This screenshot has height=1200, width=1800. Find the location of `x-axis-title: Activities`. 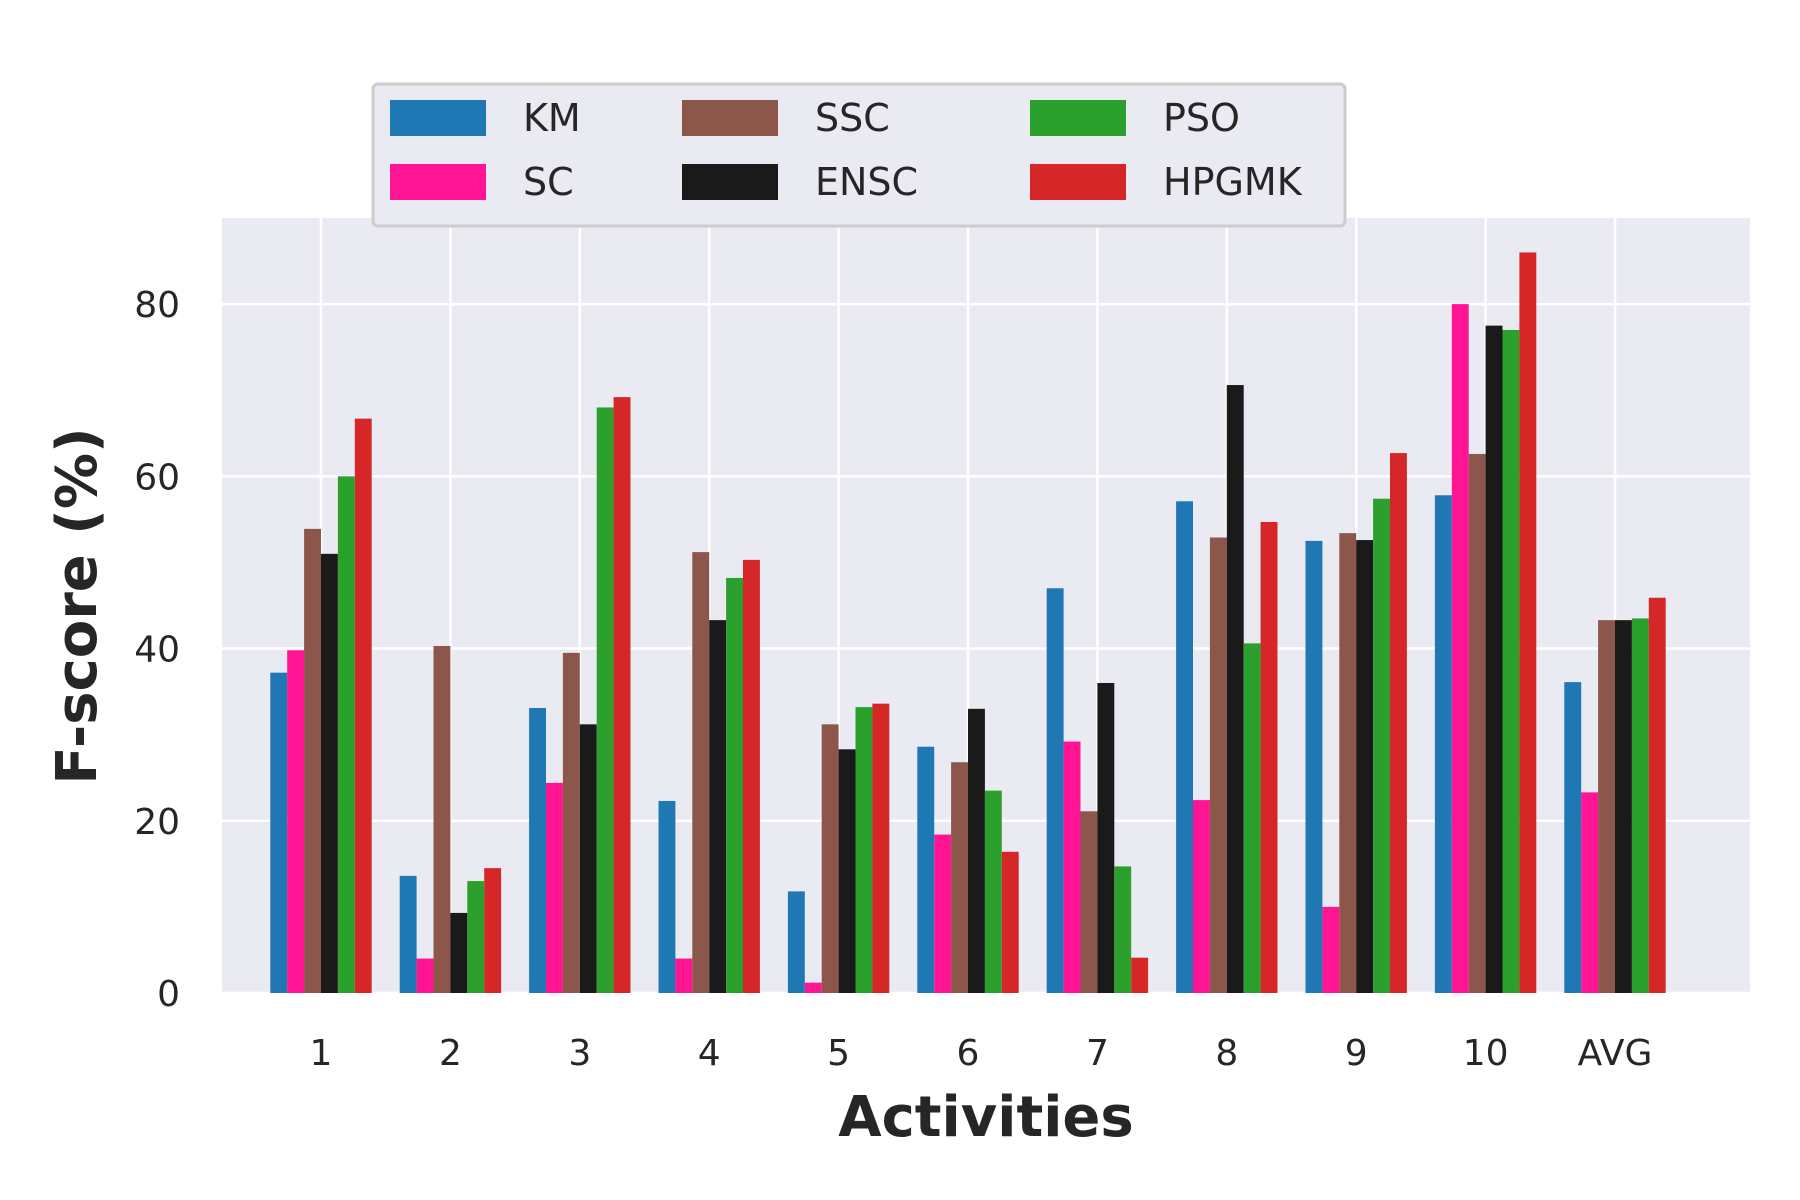

x-axis-title: Activities is located at coordinates (985, 1117).